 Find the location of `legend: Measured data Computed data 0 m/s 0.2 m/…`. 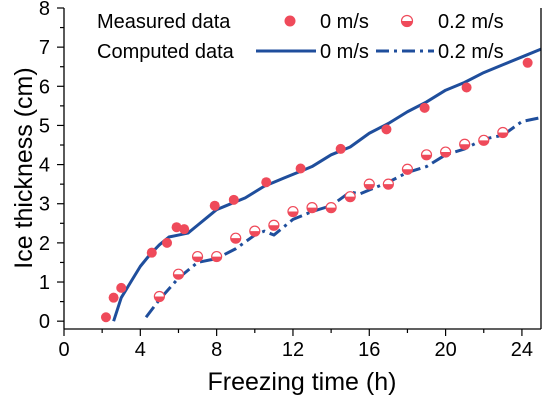

legend: Measured data Computed data 0 m/s 0.2 m/… is located at coordinates (300, 37).